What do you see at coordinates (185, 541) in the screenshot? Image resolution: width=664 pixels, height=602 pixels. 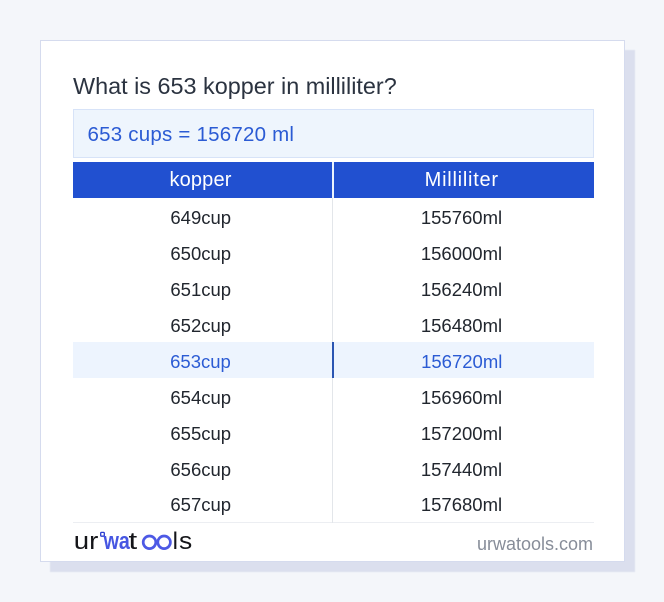 I see `svg-text: s` at bounding box center [185, 541].